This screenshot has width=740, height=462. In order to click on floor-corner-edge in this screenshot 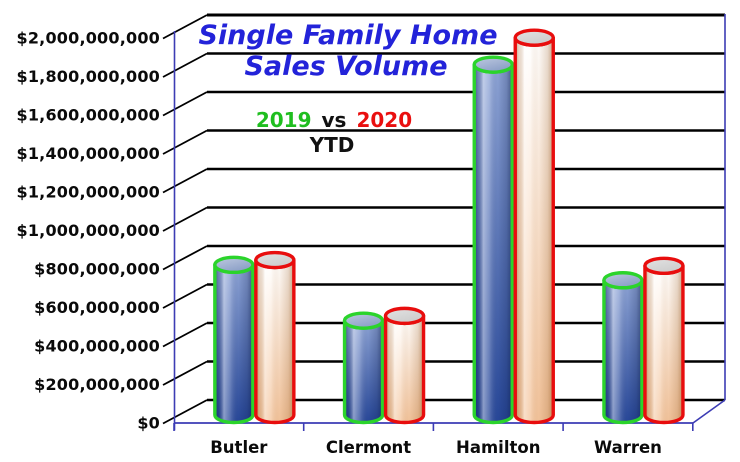, I will do `click(709, 411)`.